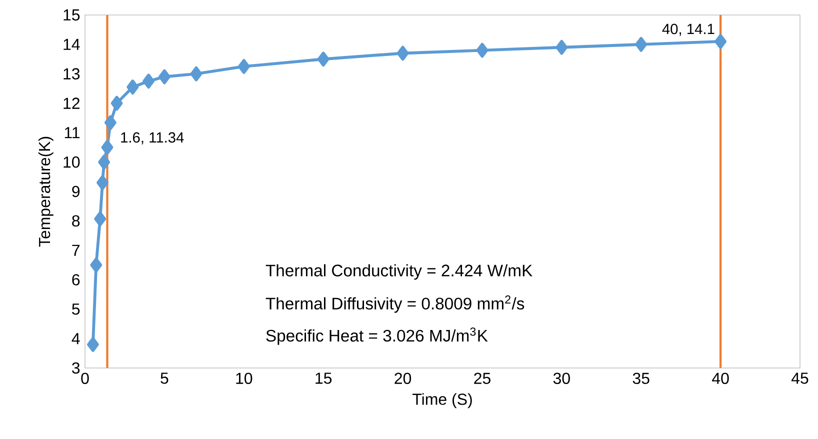  What do you see at coordinates (799, 378) in the screenshot?
I see `x-tick-label: 45` at bounding box center [799, 378].